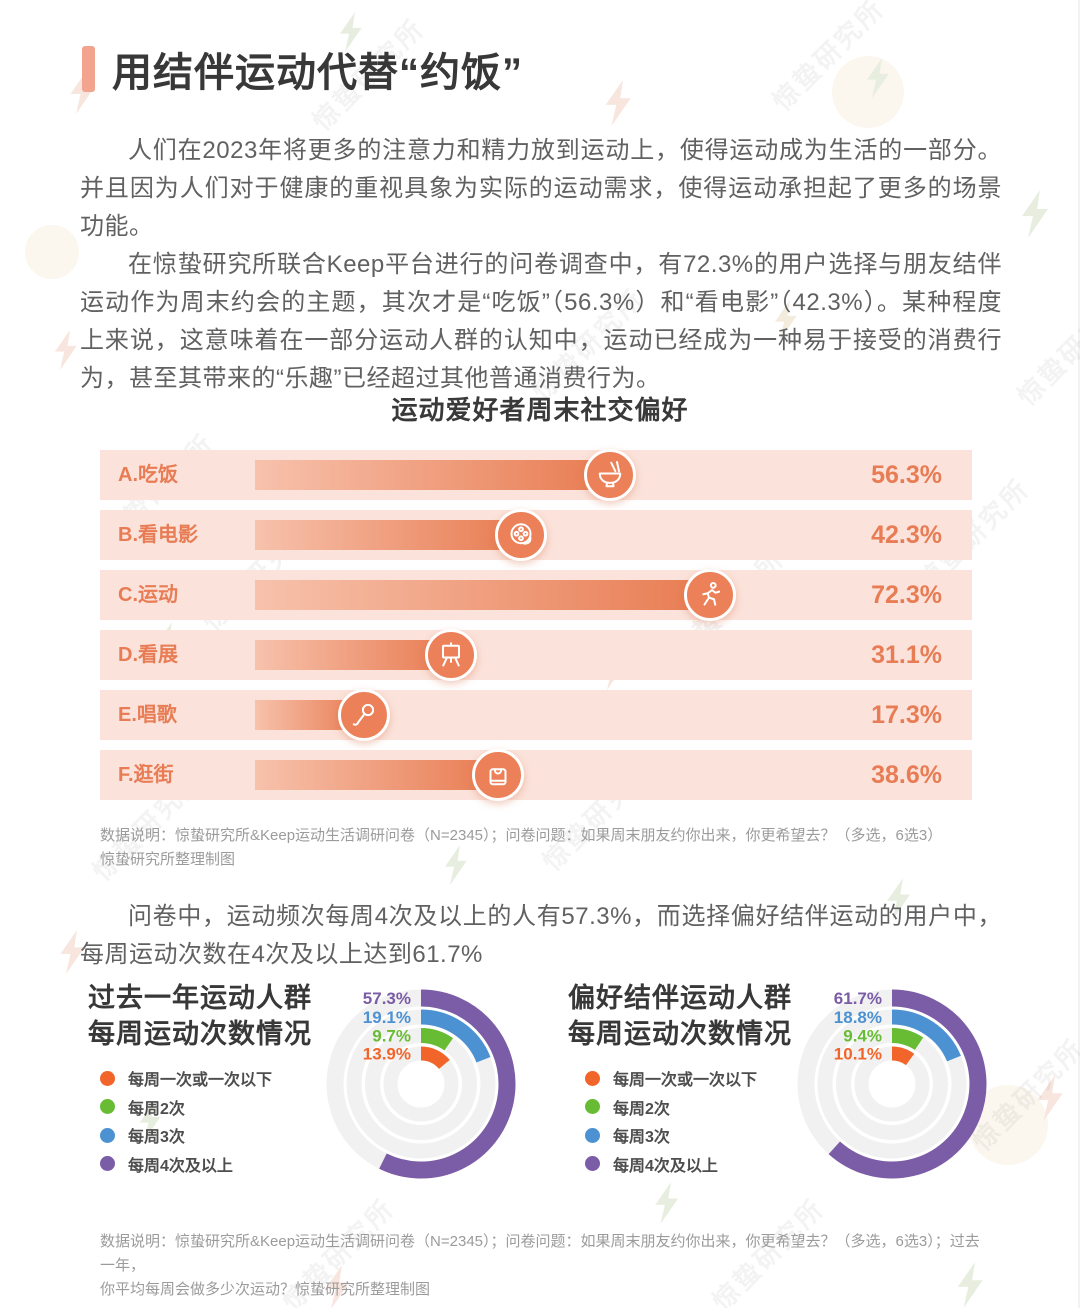 Image resolution: width=1080 pixels, height=1308 pixels. What do you see at coordinates (828, 58) in the screenshot?
I see `watermark-brand-text: 惊蛰研究所` at bounding box center [828, 58].